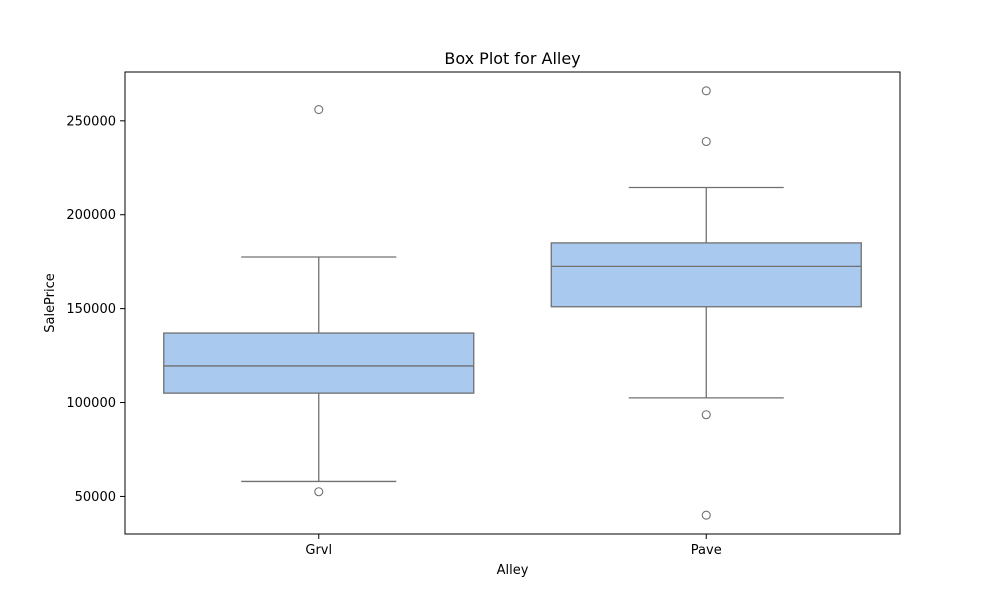 The width and height of the screenshot is (1000, 600). I want to click on x-axis: Grvl Pave, so click(513, 546).